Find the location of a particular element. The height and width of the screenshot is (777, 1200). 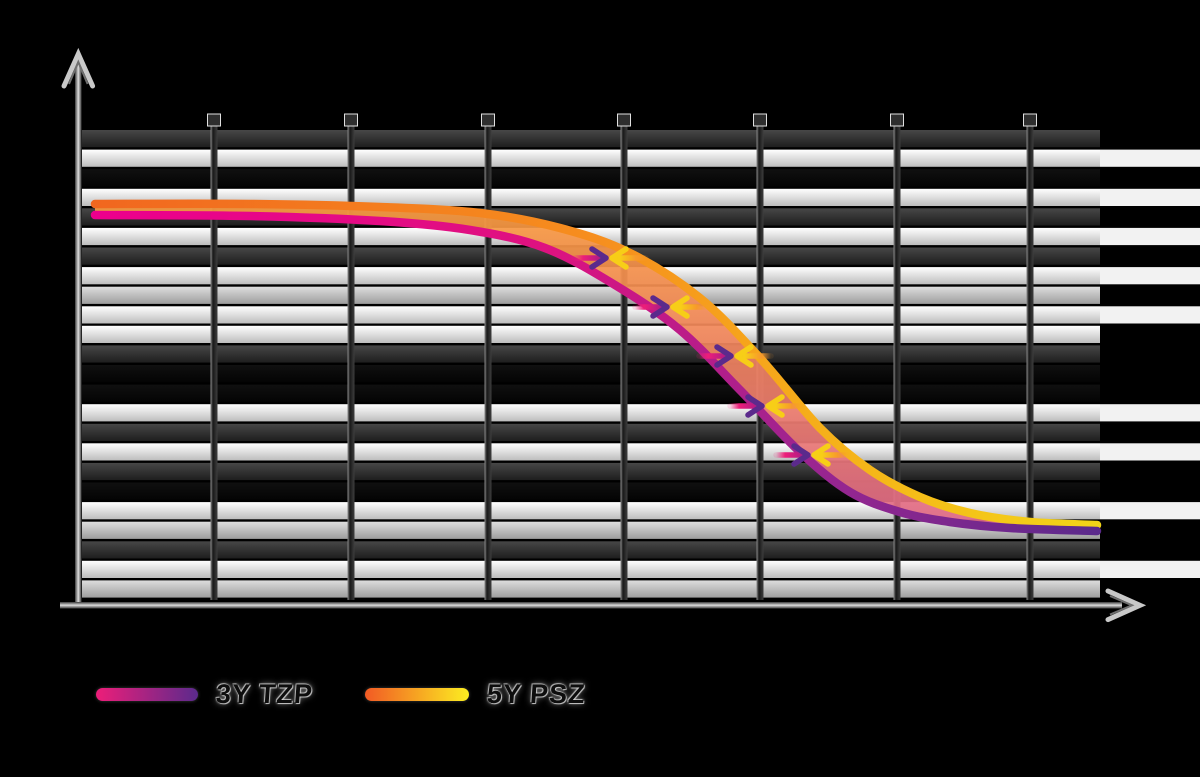

y-axis-arrow-icon is located at coordinates (78, 68).